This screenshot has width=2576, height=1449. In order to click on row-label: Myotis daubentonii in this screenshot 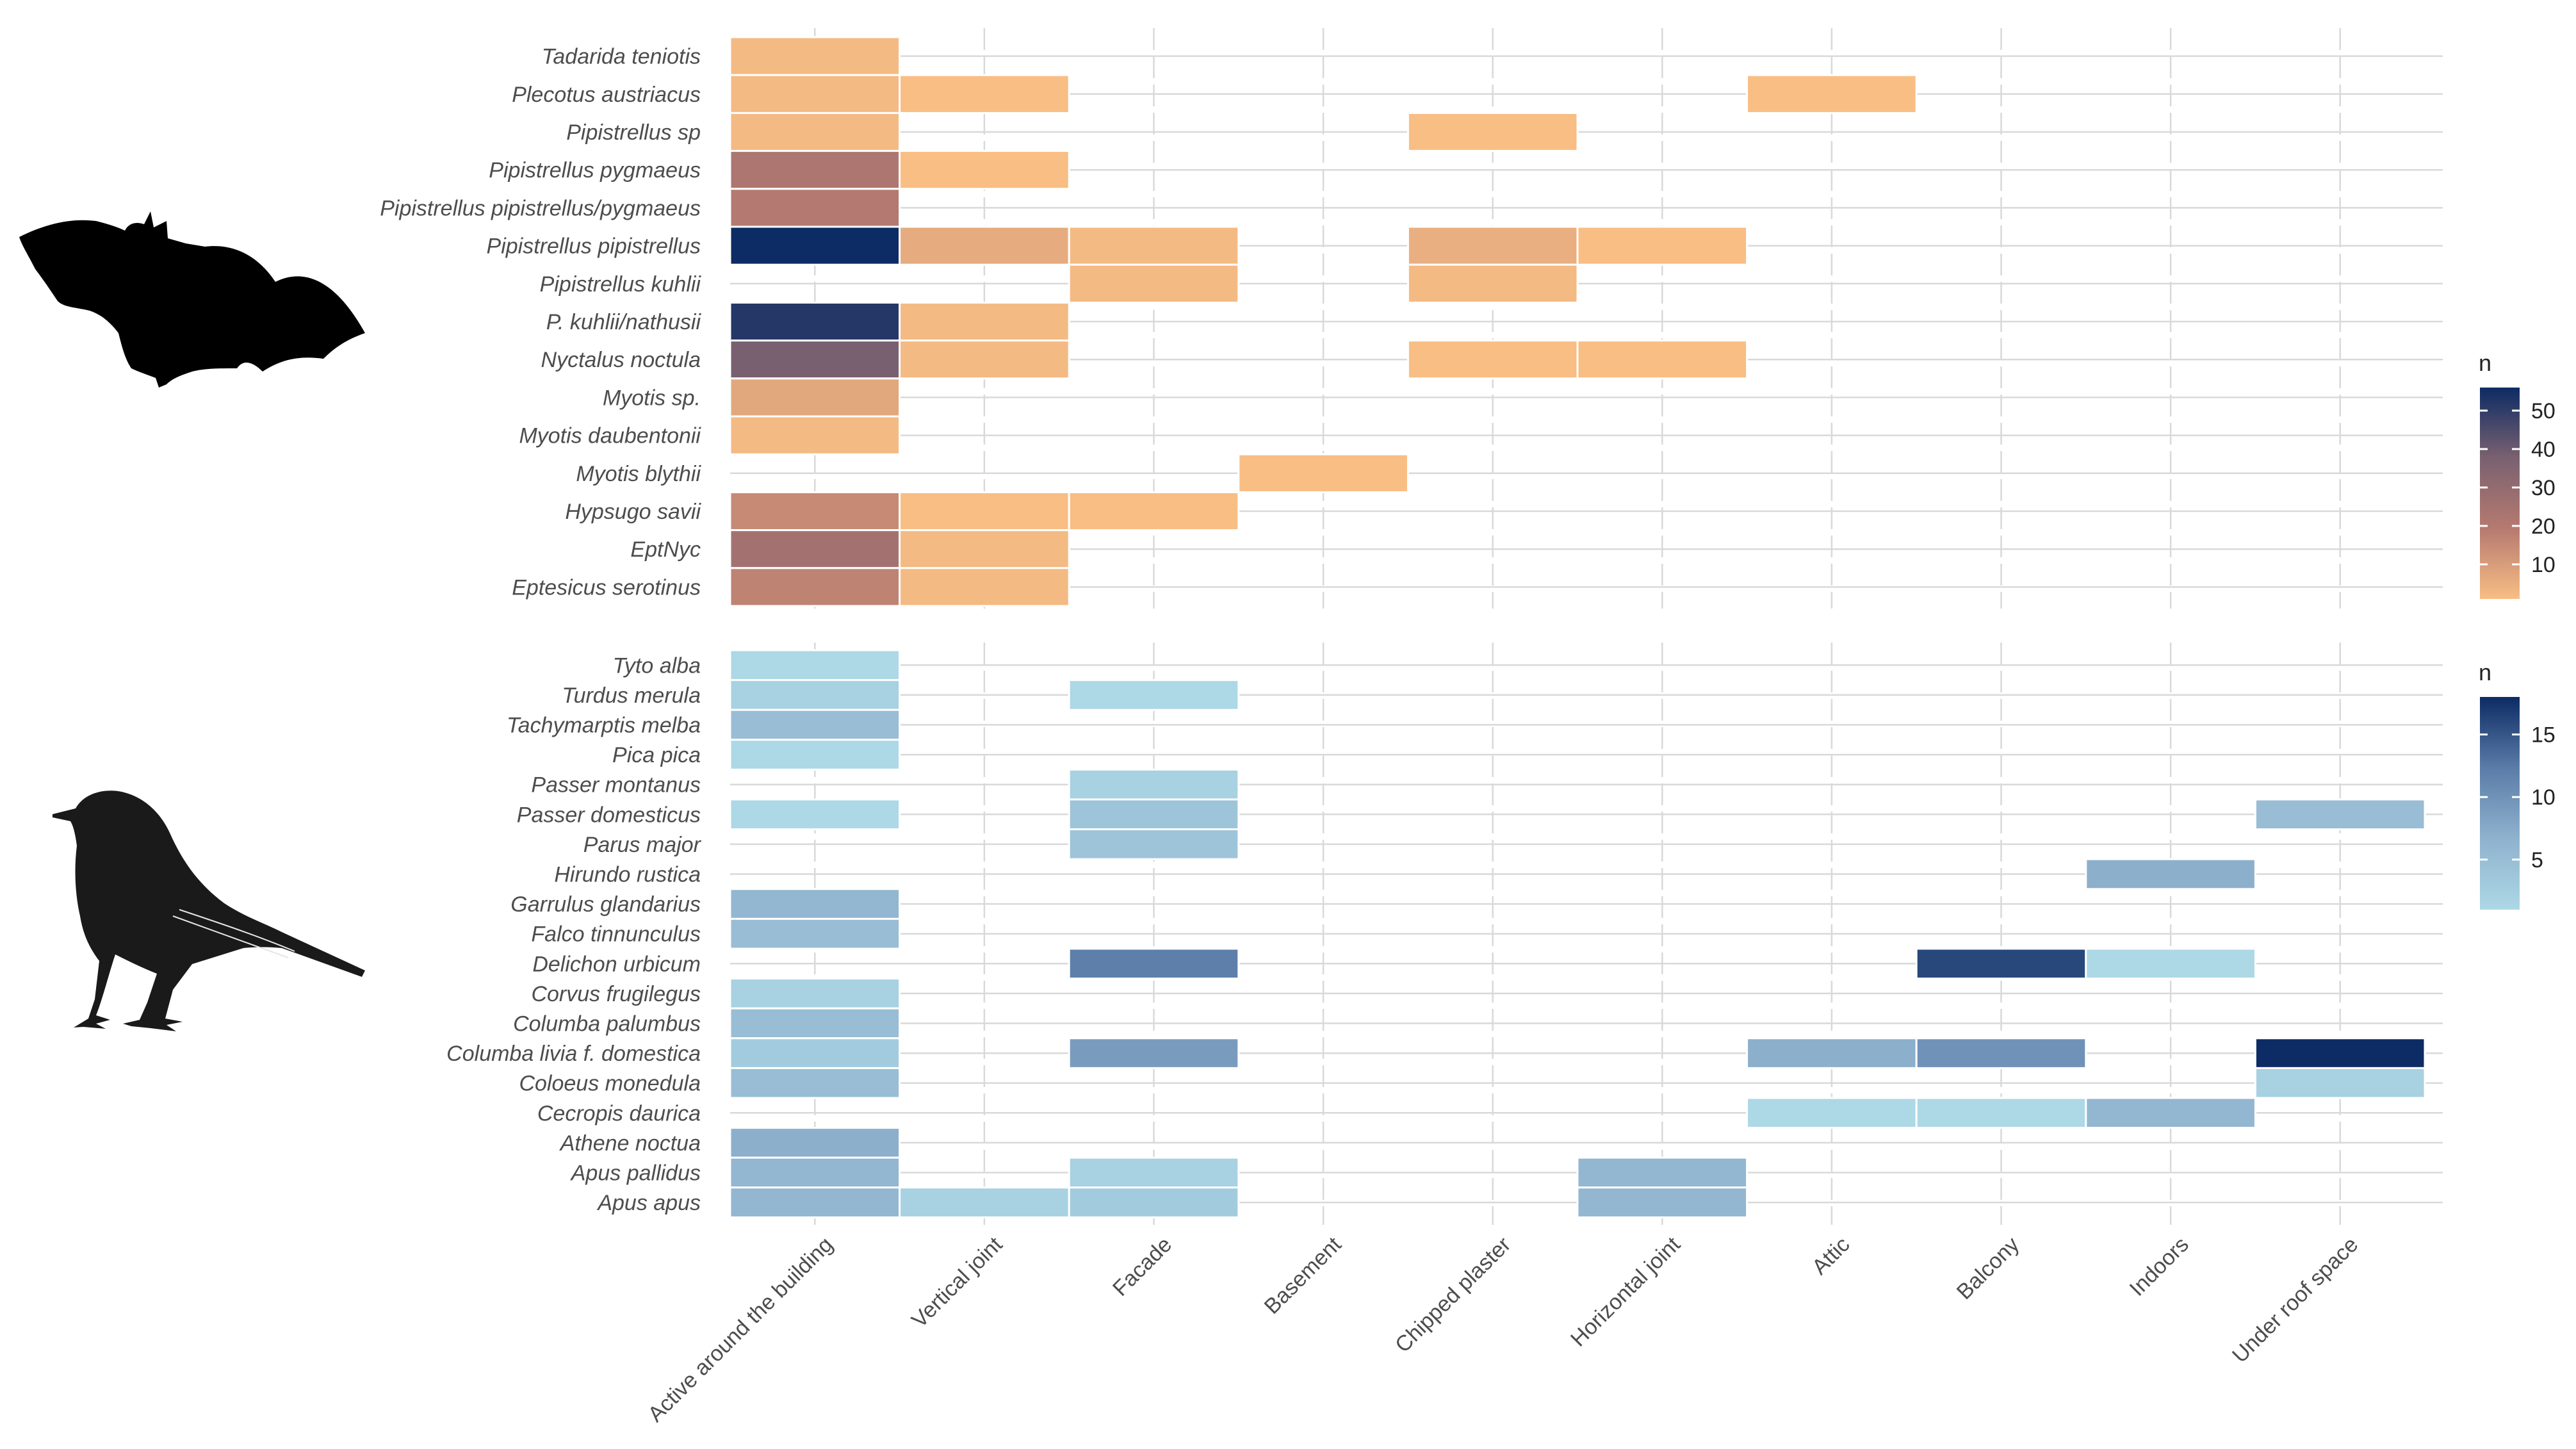, I will do `click(610, 436)`.